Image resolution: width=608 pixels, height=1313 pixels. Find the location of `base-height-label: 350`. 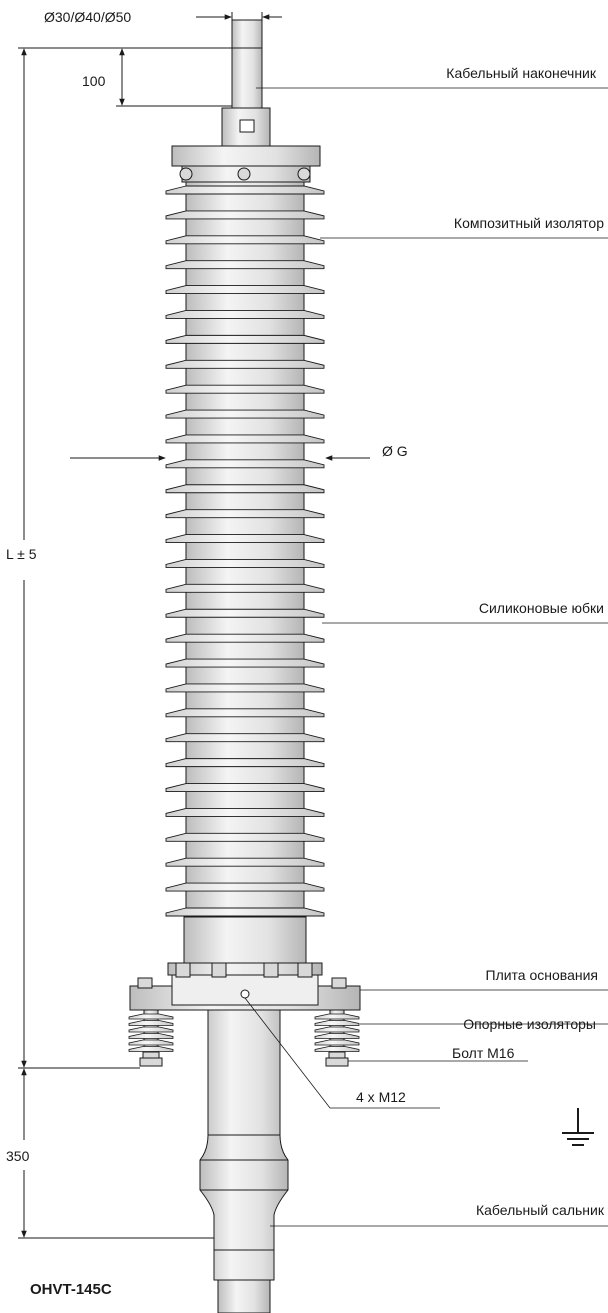

base-height-label: 350 is located at coordinates (18, 1156).